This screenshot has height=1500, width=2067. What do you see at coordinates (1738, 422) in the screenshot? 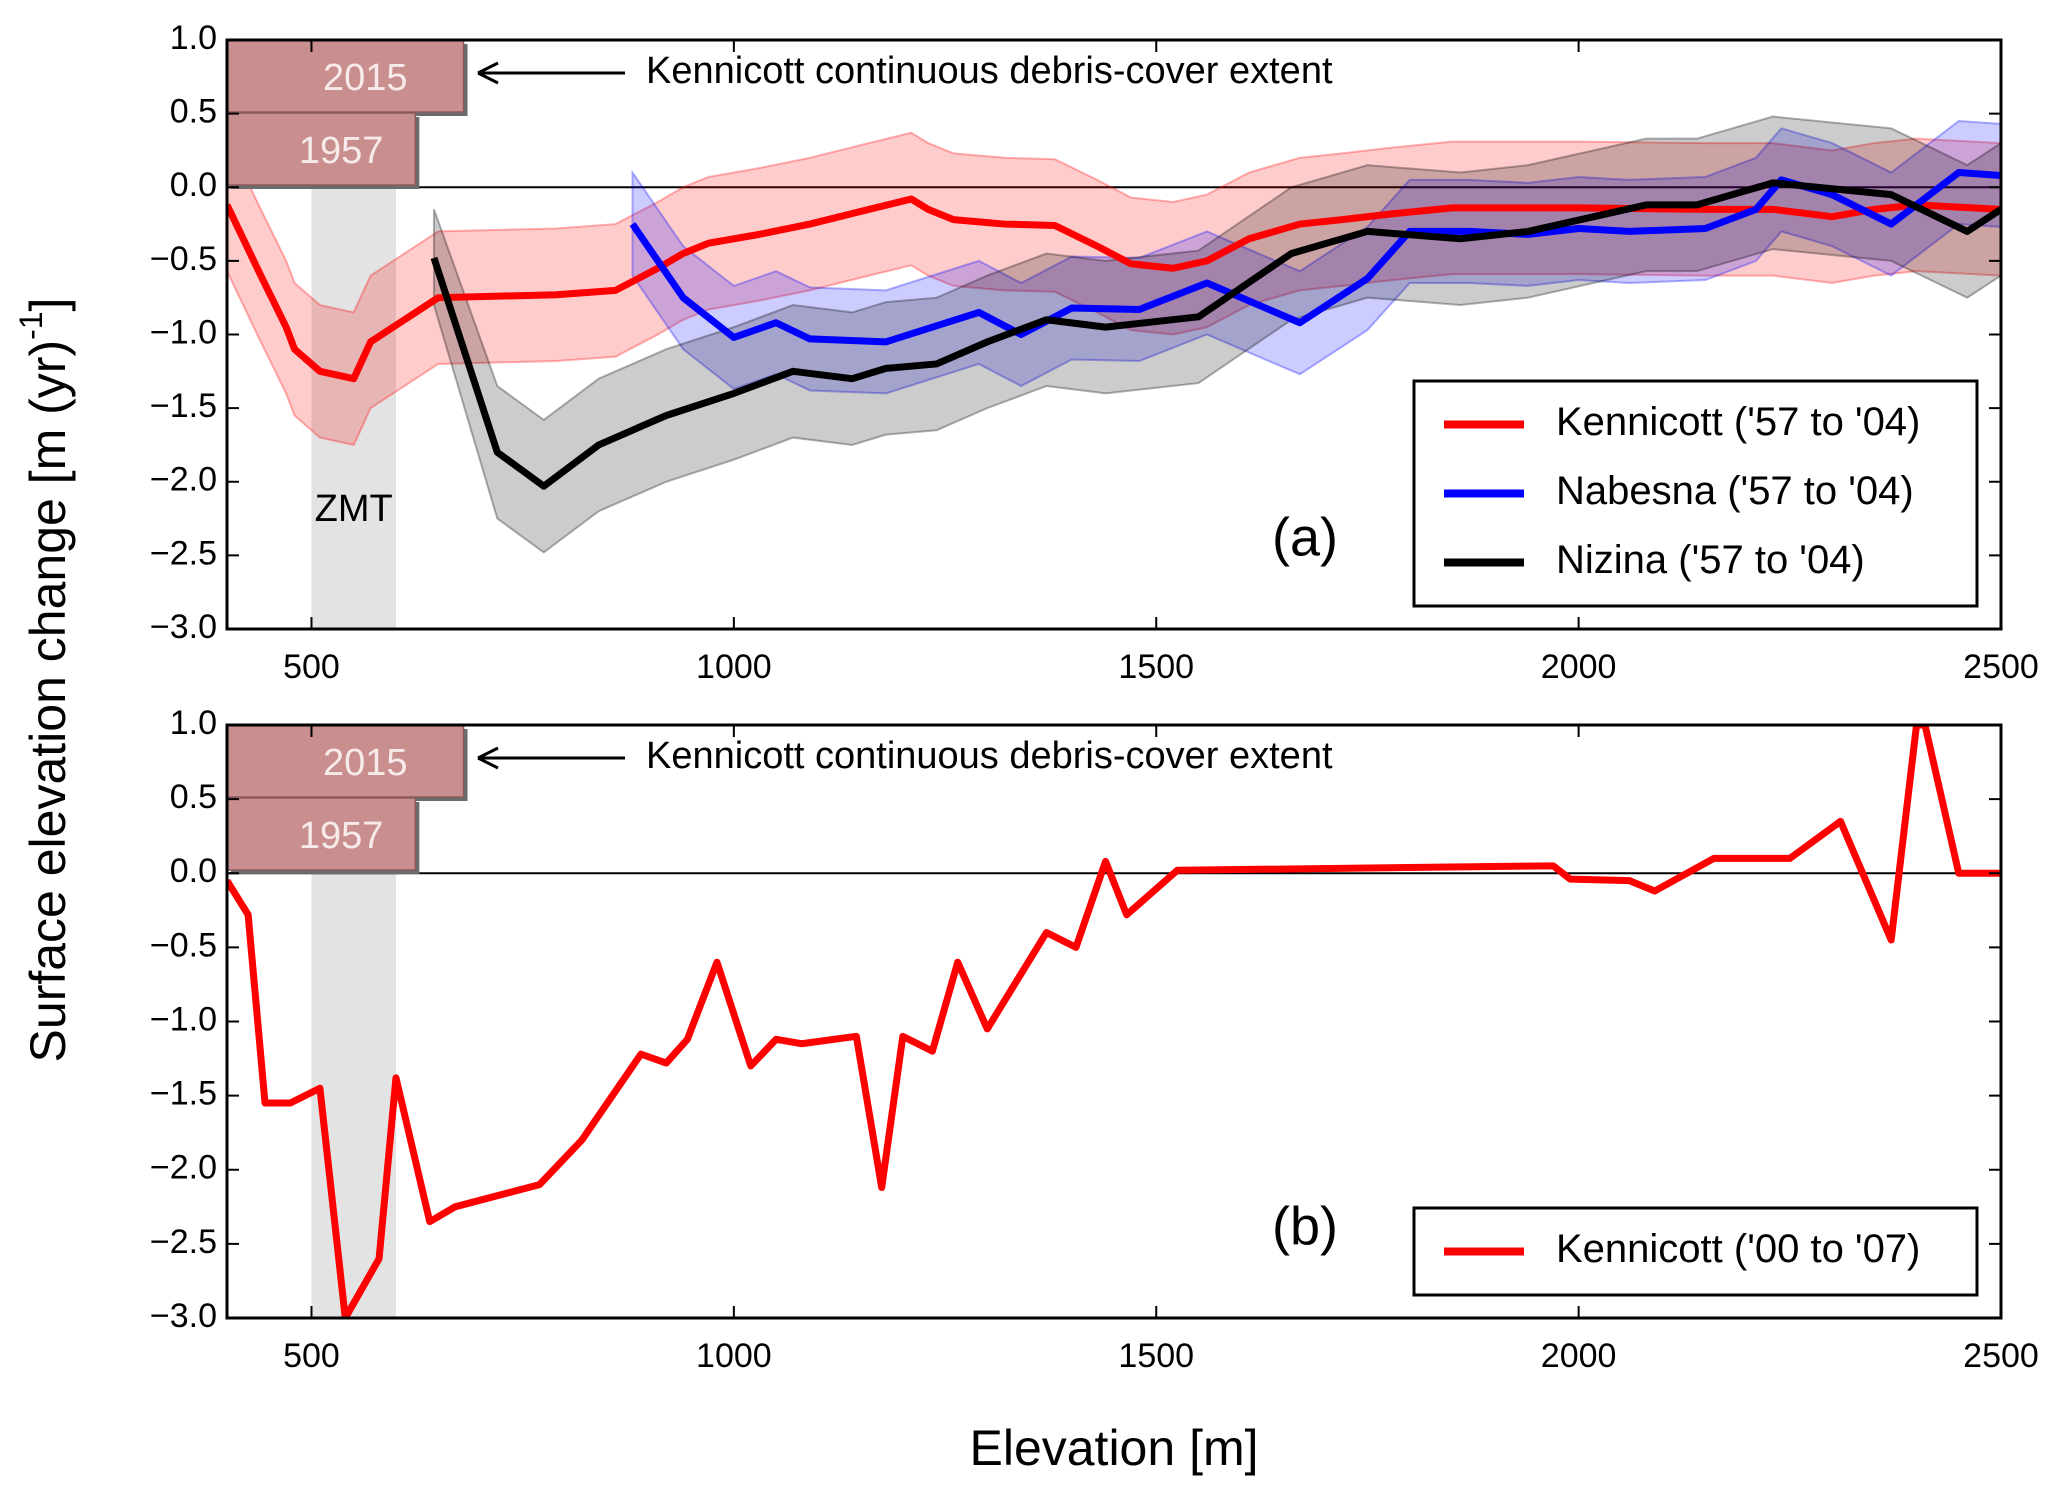
I see `legend-label: Kennicott ('57 to '04)` at bounding box center [1738, 422].